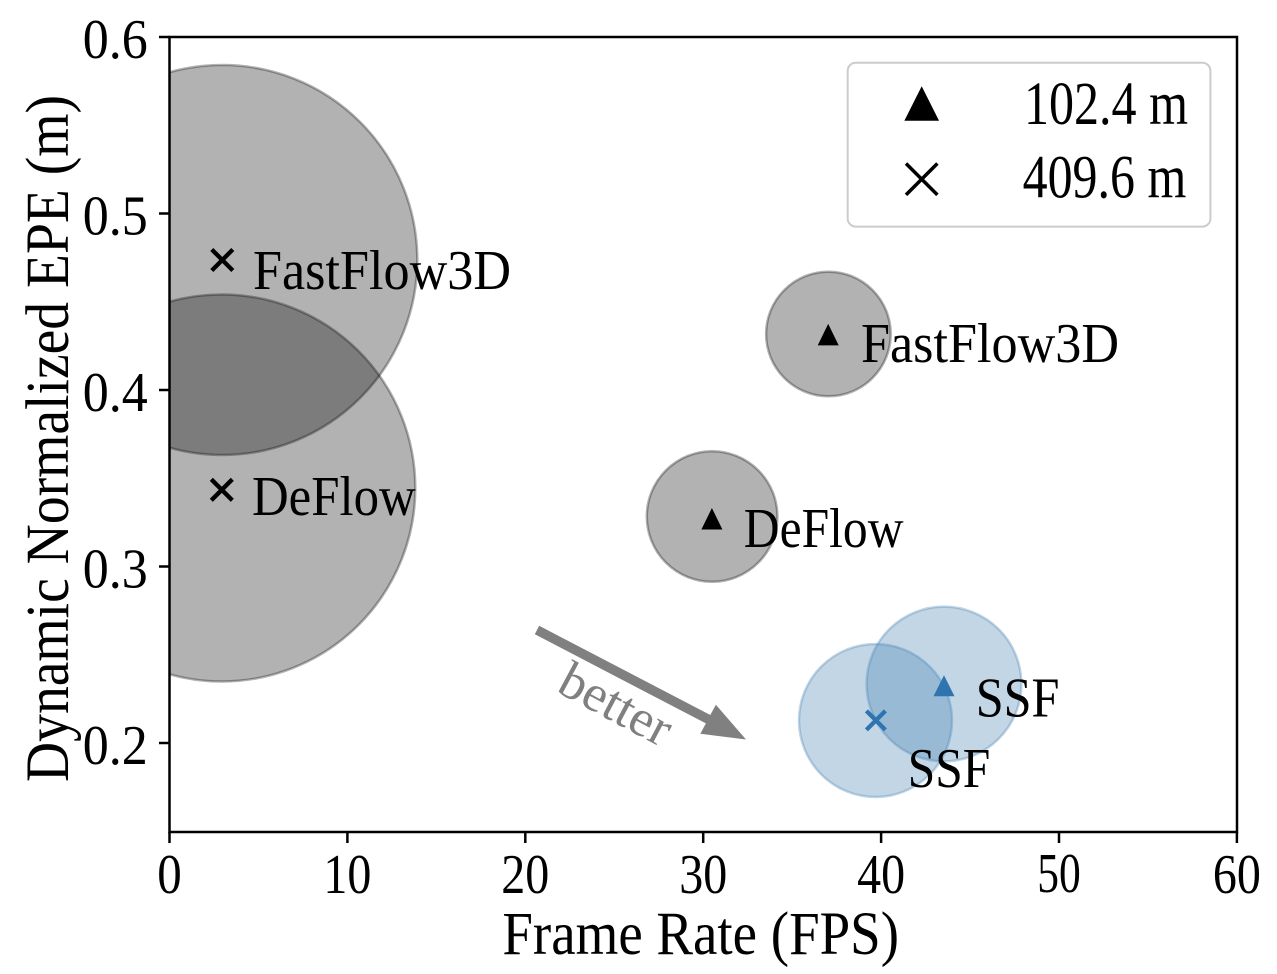 Image resolution: width=1277 pixels, height=974 pixels. I want to click on svg-text: 0.2, so click(115, 746).